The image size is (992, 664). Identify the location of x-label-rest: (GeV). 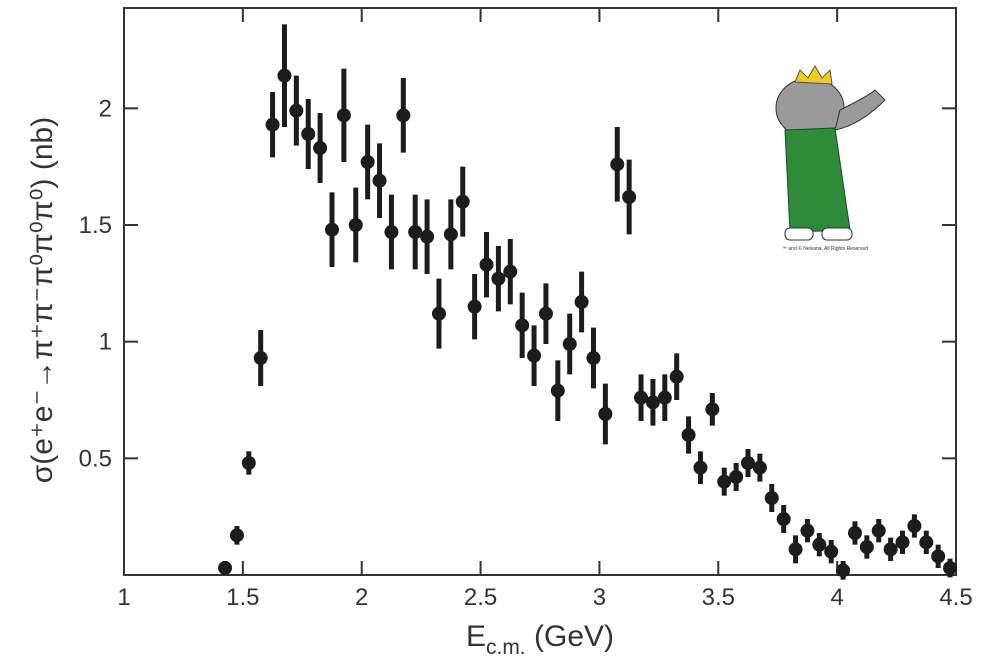
(570, 636).